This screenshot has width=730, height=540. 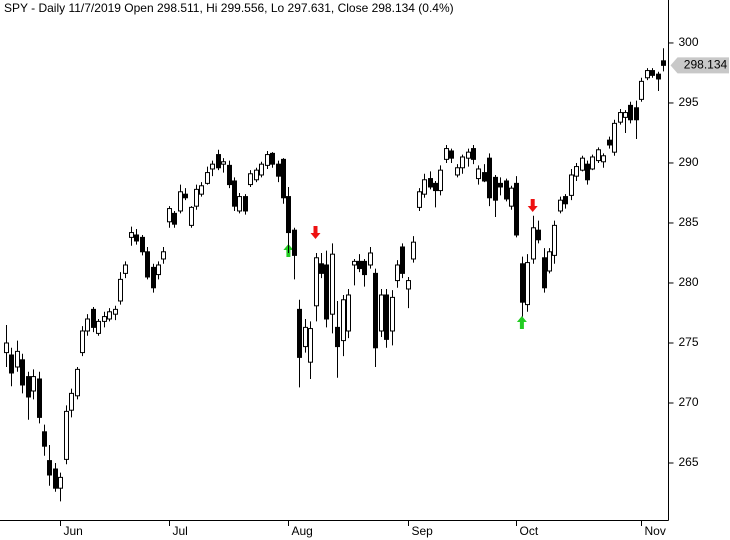 I want to click on y-tick-label: 285, so click(x=689, y=222).